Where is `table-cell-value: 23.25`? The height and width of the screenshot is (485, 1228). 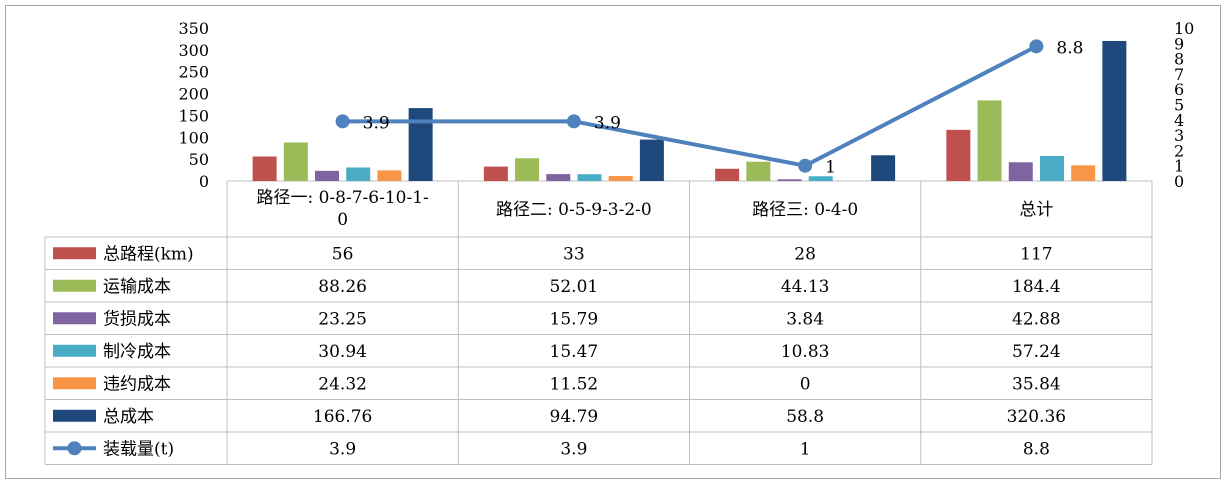 table-cell-value: 23.25 is located at coordinates (342, 319).